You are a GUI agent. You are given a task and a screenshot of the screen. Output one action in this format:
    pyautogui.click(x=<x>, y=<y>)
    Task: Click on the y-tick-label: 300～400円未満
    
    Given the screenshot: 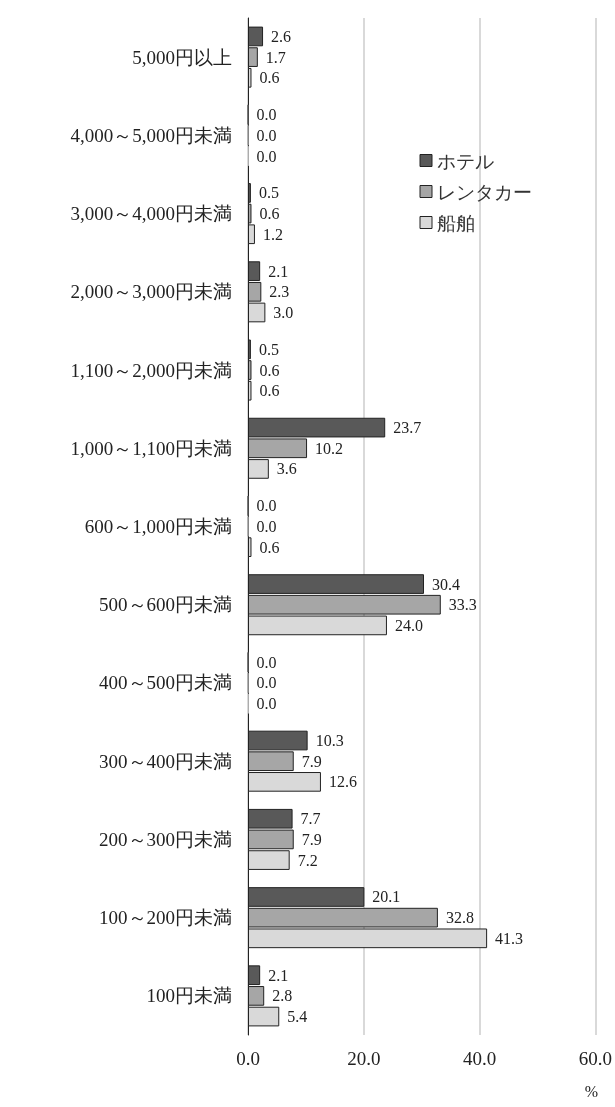 What is the action you would take?
    pyautogui.click(x=165, y=761)
    